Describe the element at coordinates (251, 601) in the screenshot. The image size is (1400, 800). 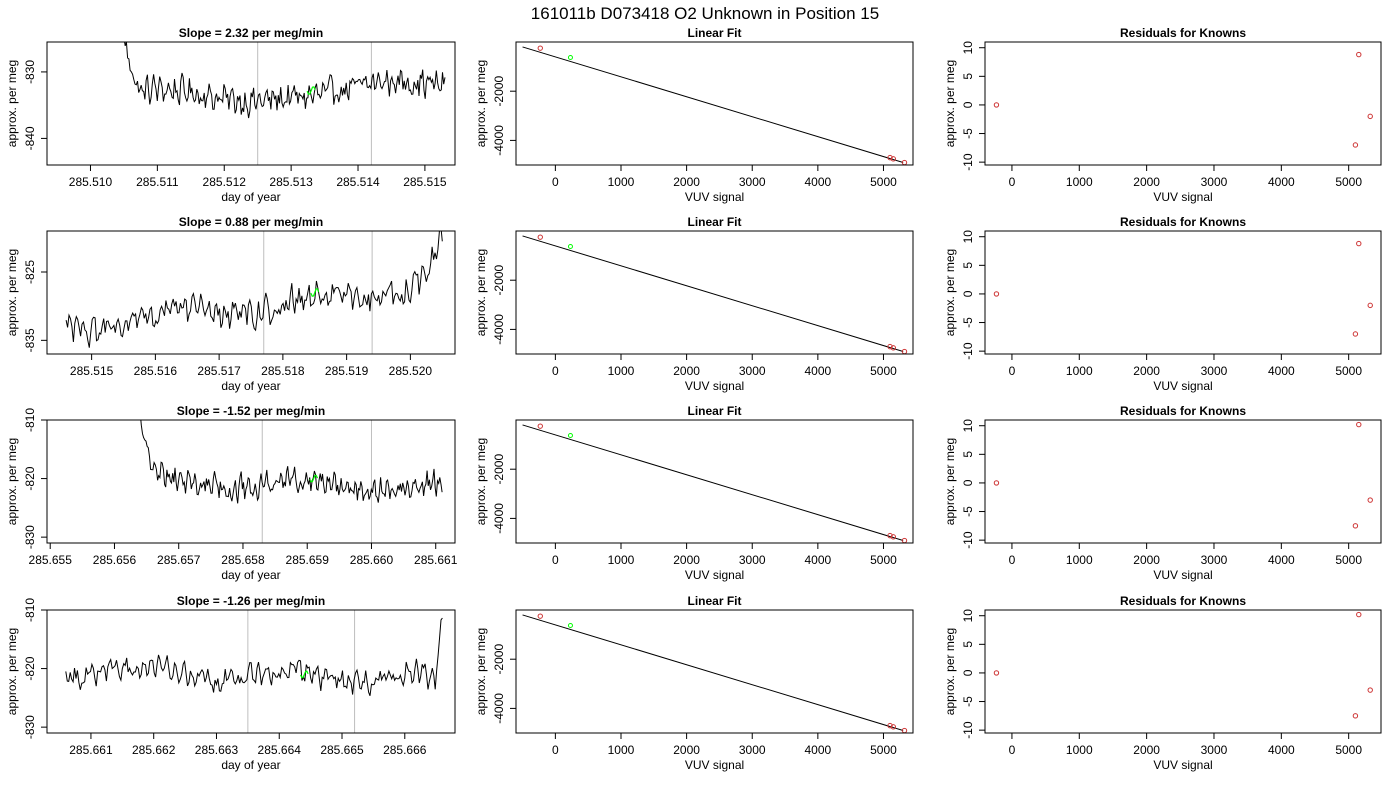
I see `panel-title: Slope = -1.26 per meg/min` at that location.